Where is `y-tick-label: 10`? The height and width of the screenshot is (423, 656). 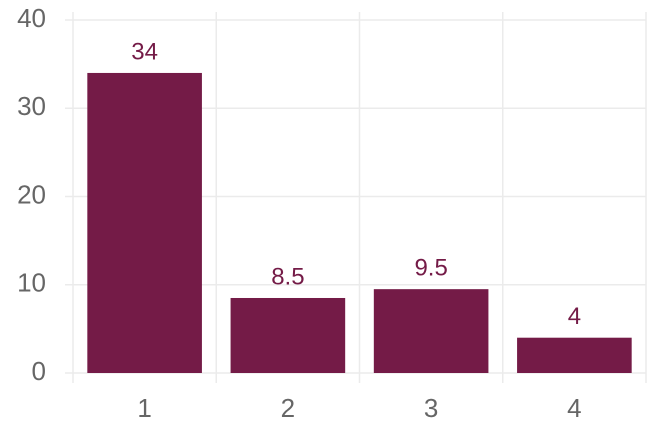
y-tick-label: 10 is located at coordinates (31, 283).